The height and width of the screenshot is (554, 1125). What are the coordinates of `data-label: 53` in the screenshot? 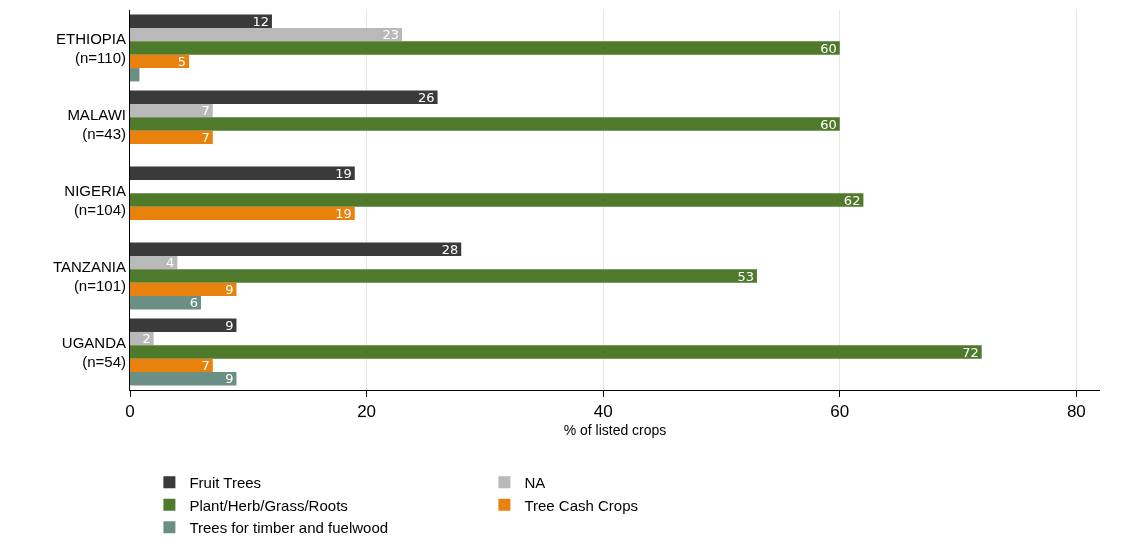 It's located at (745, 276).